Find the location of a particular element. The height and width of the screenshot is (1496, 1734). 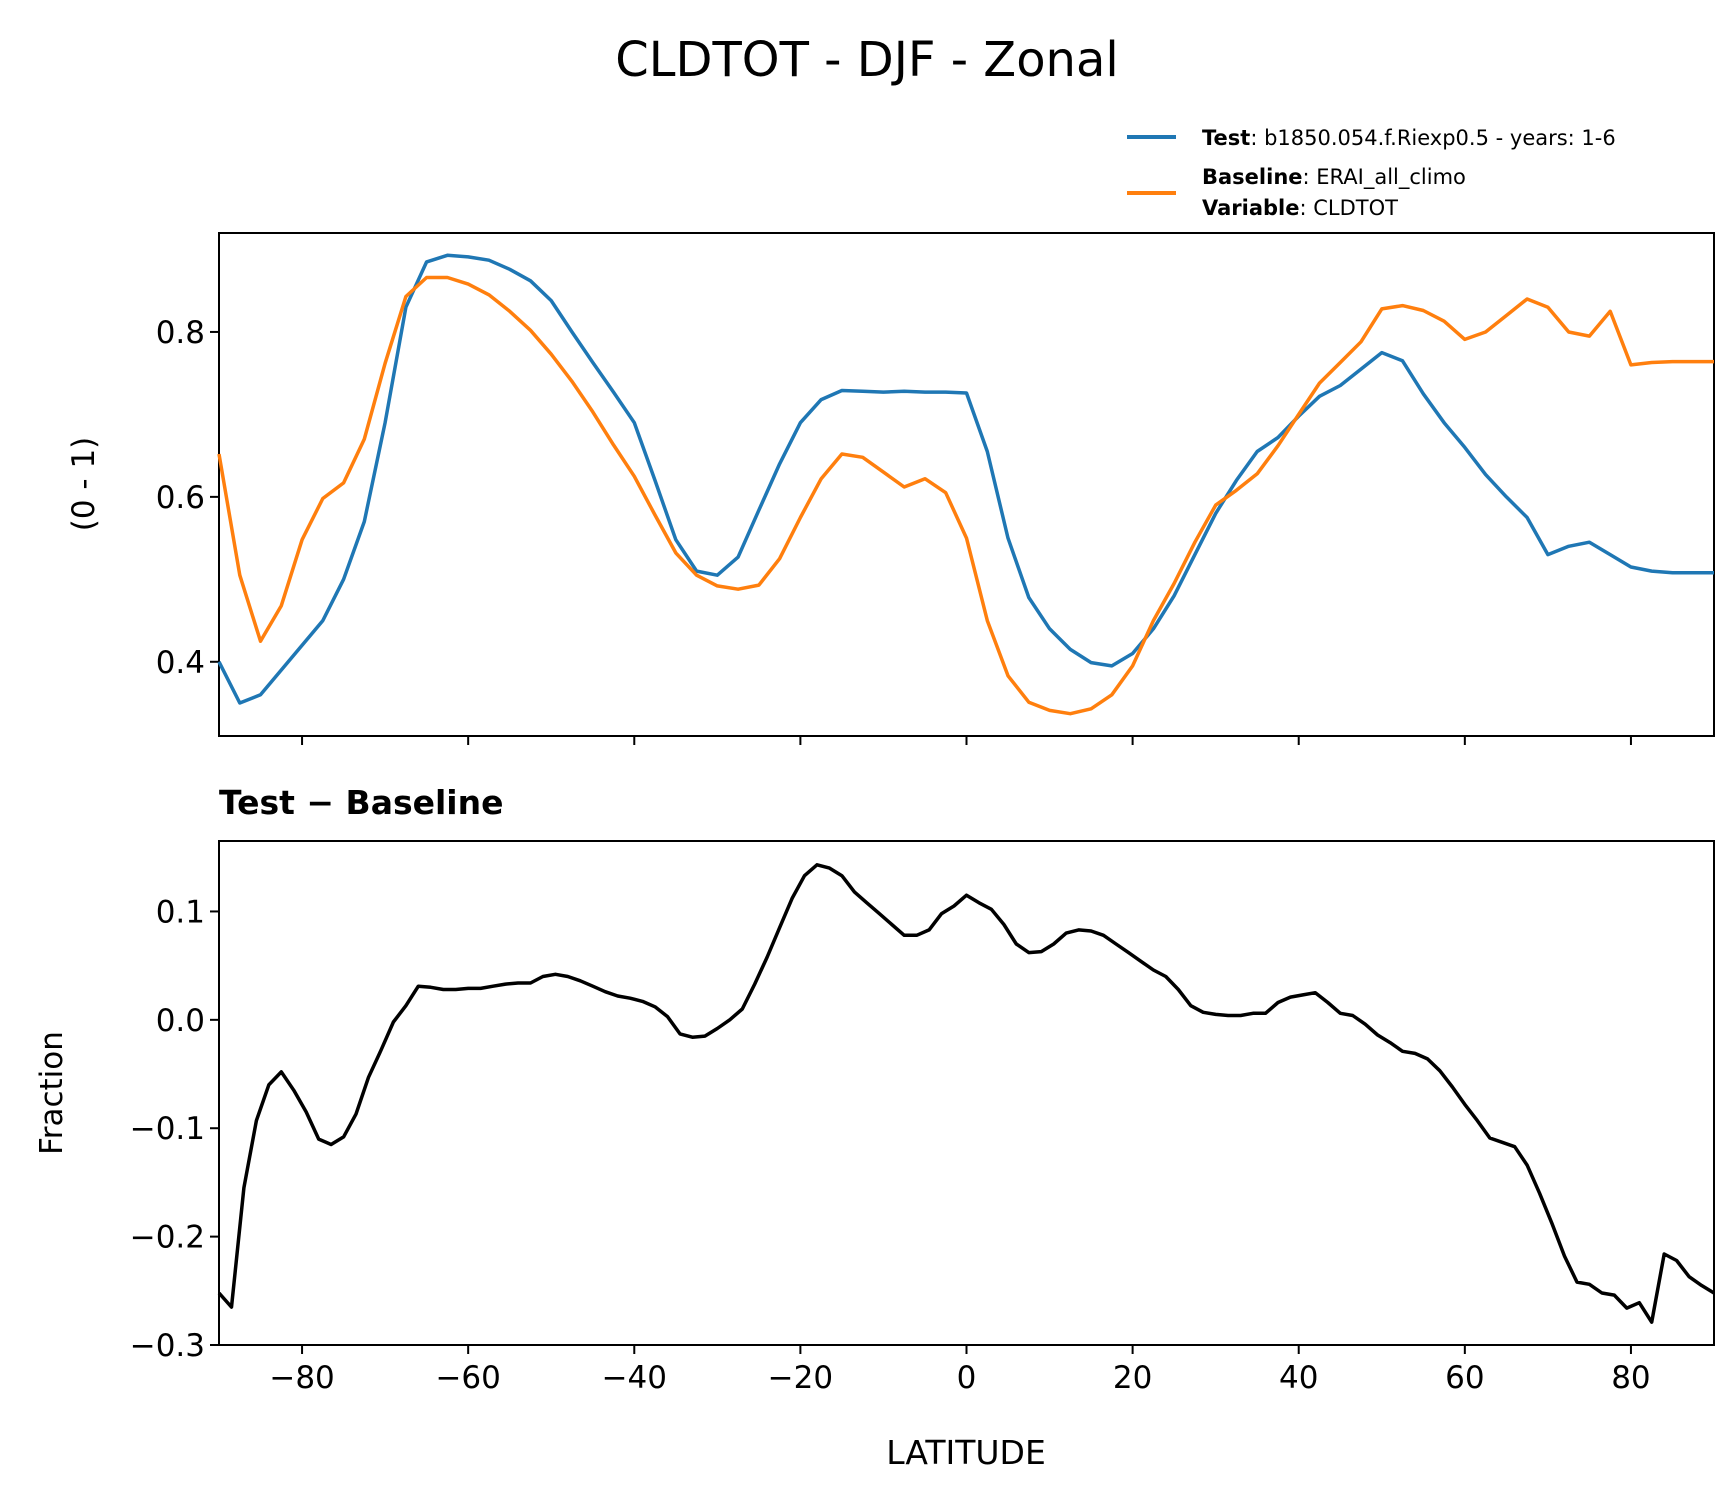

legend-label-baseline: Baseline: ERAI_all_climo is located at coordinates (1334, 177).